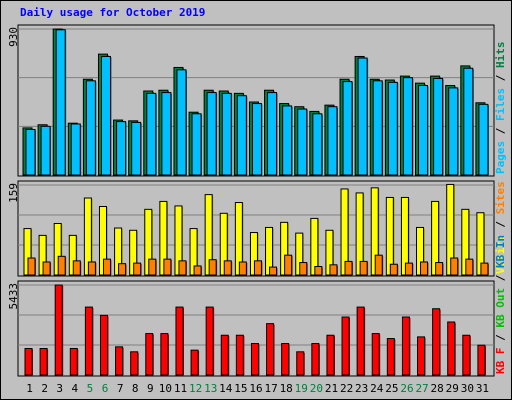 This screenshot has height=400, width=512. I want to click on x-tick-label: 7, so click(120, 388).